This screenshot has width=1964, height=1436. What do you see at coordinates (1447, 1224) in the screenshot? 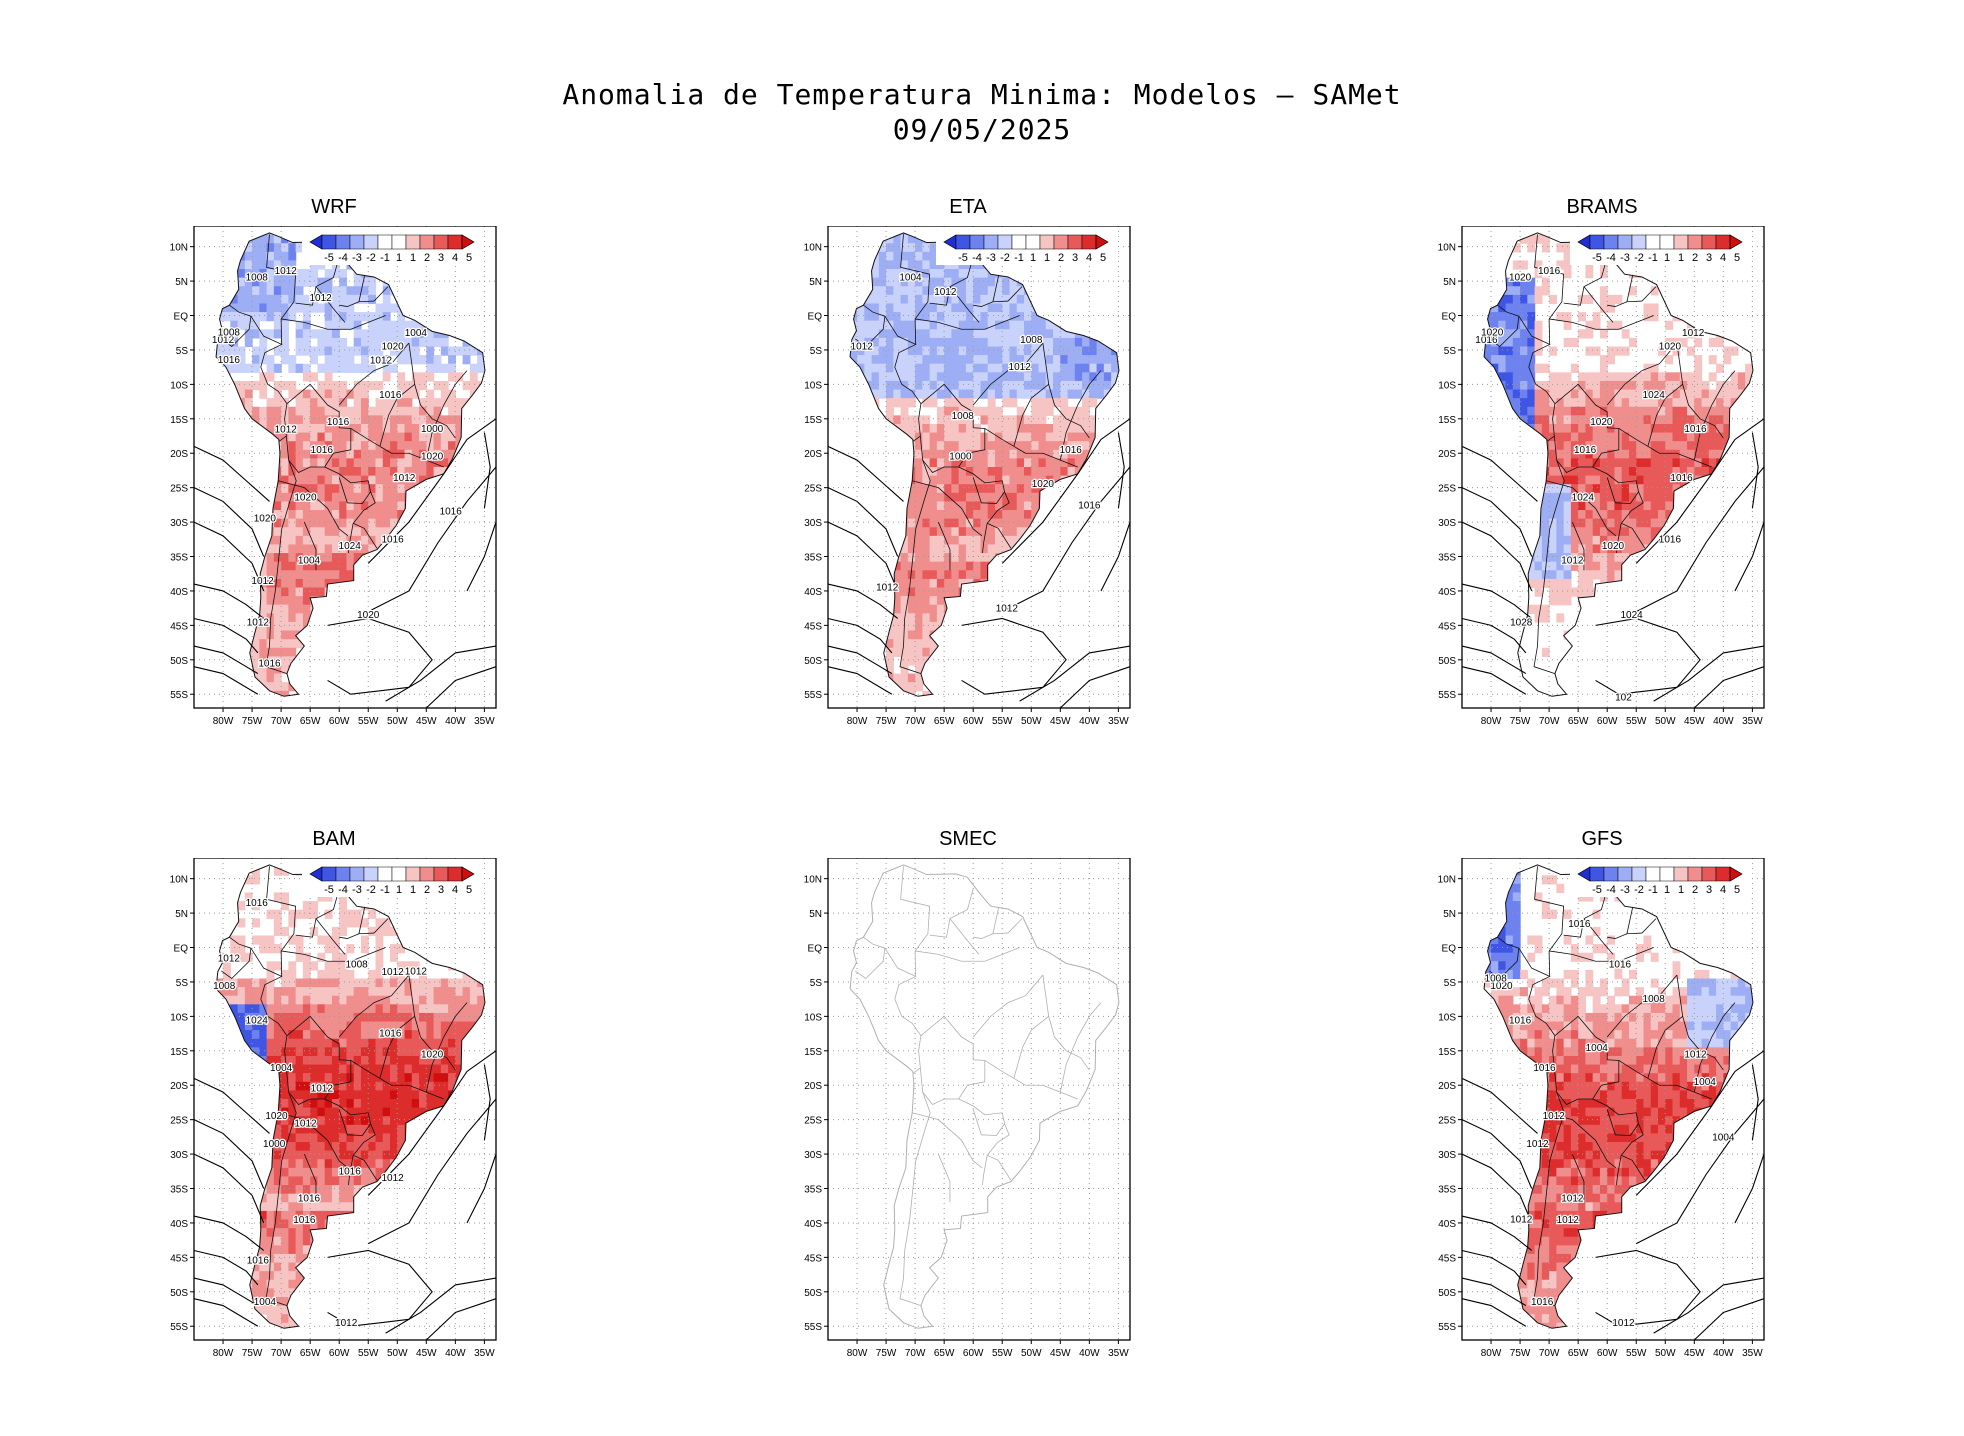
I see `lat-label: 40S` at bounding box center [1447, 1224].